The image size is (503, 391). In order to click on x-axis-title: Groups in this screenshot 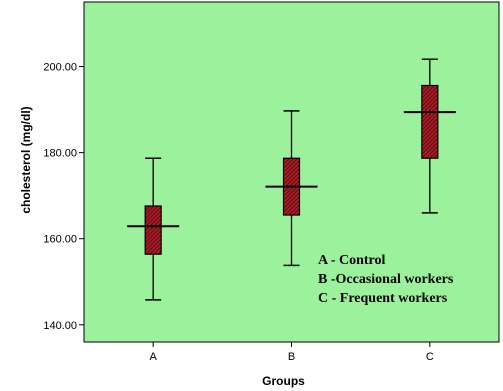, I will do `click(283, 381)`.